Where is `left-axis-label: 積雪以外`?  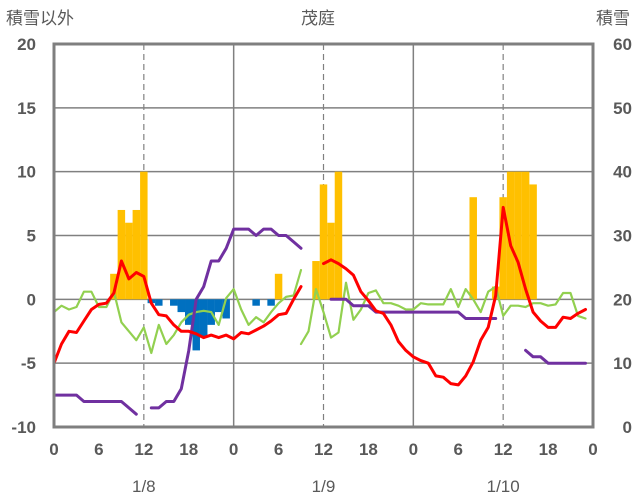 left-axis-label: 積雪以外 is located at coordinates (40, 19).